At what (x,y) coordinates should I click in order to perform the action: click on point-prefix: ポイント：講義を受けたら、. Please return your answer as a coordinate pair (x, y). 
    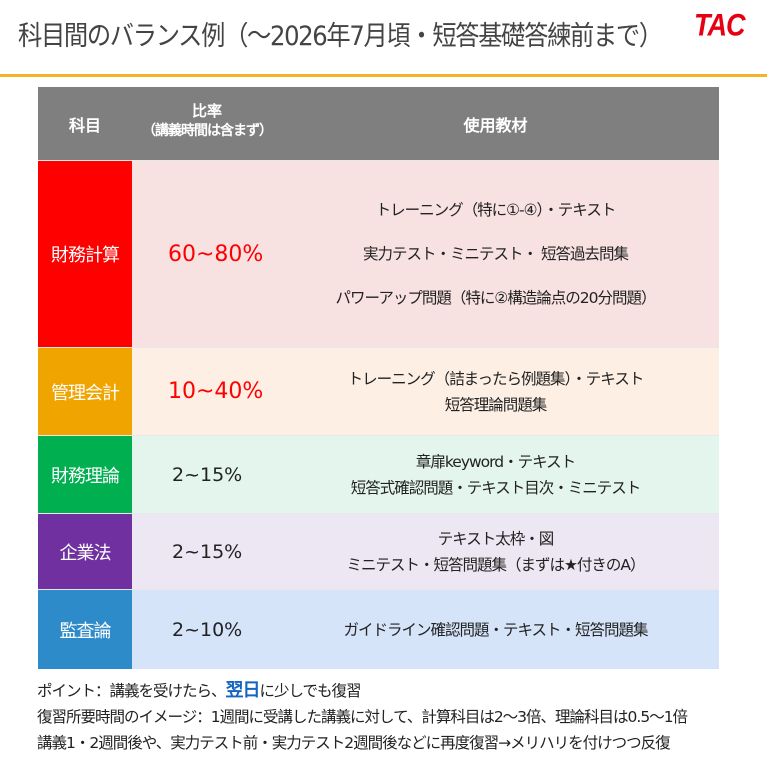
    Looking at the image, I should click on (132, 691).